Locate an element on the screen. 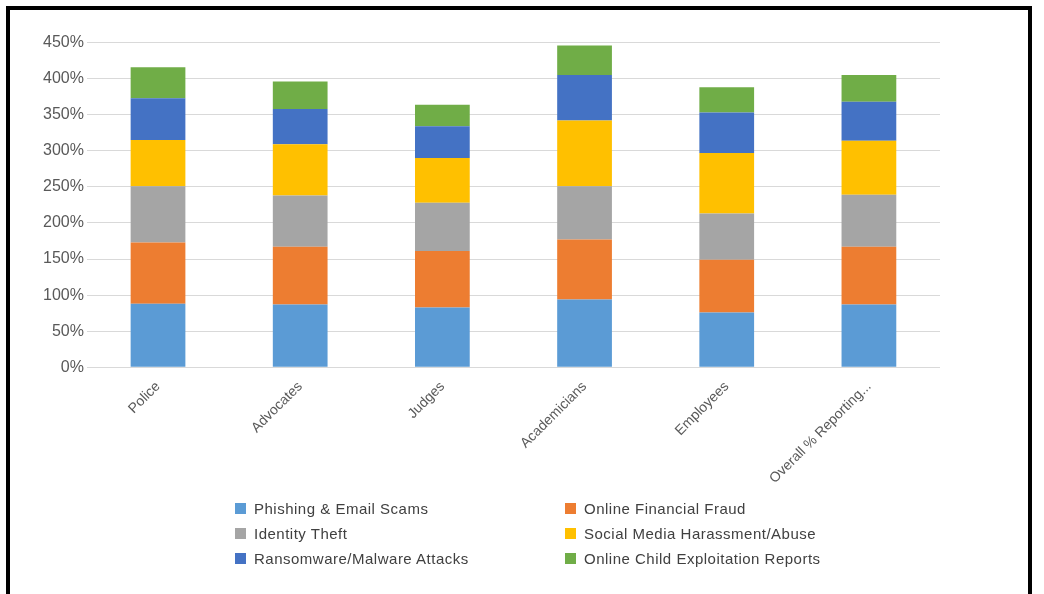  y-tick-label: 200% is located at coordinates (63, 222).